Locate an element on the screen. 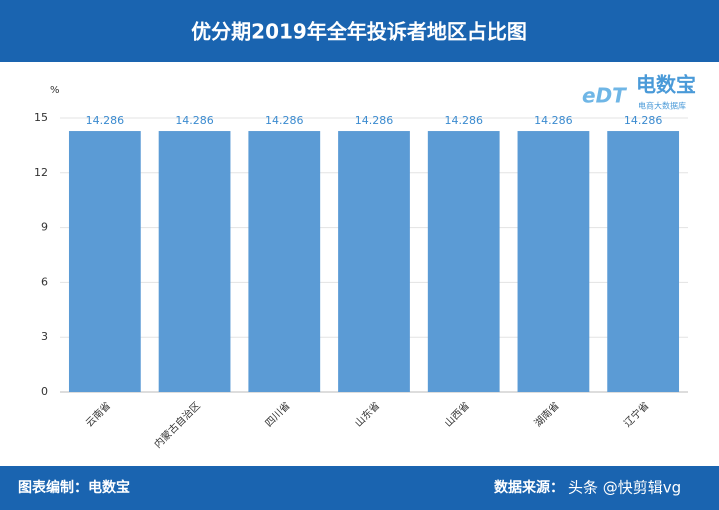  x-tick-label: 辽宁省 is located at coordinates (636, 414).